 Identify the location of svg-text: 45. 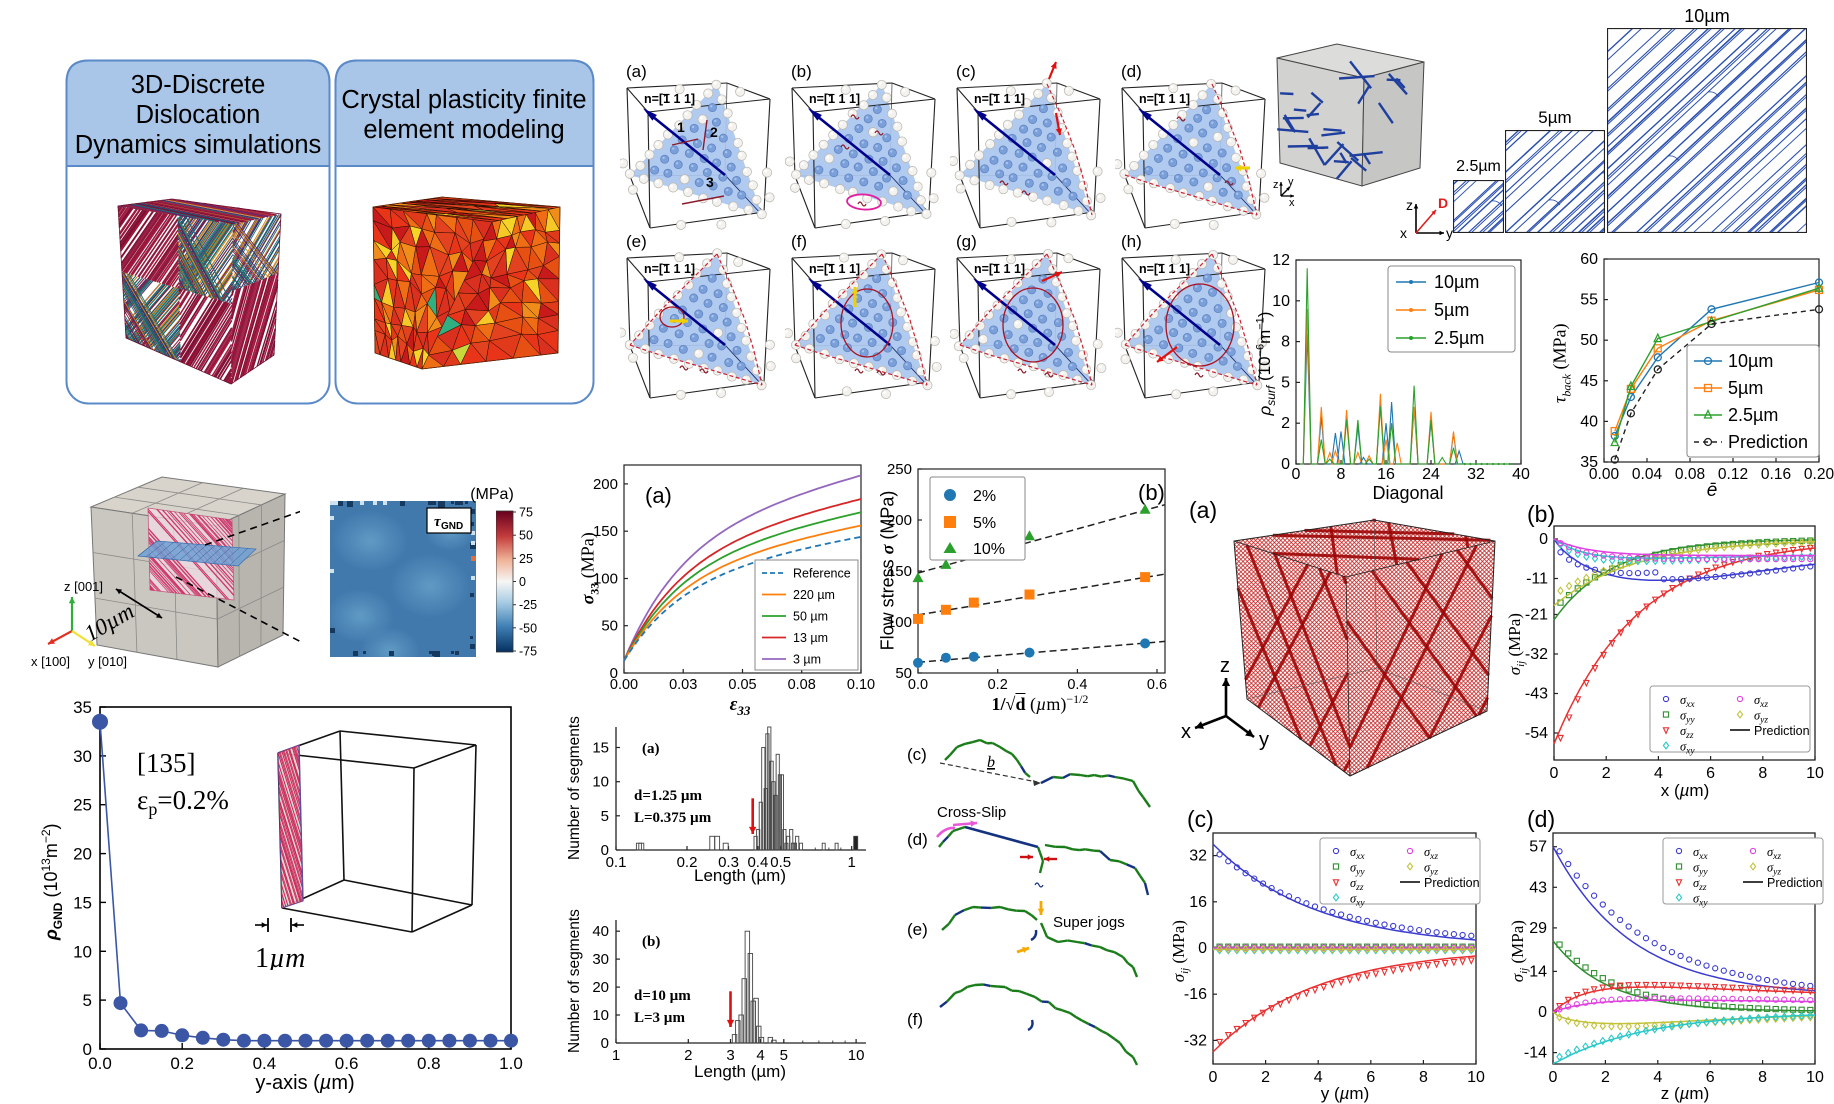
(1589, 381).